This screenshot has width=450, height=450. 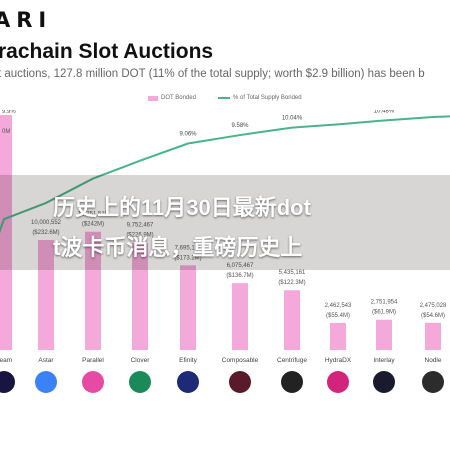 I want to click on line-point-label: 10.69%, so click(x=433, y=110).